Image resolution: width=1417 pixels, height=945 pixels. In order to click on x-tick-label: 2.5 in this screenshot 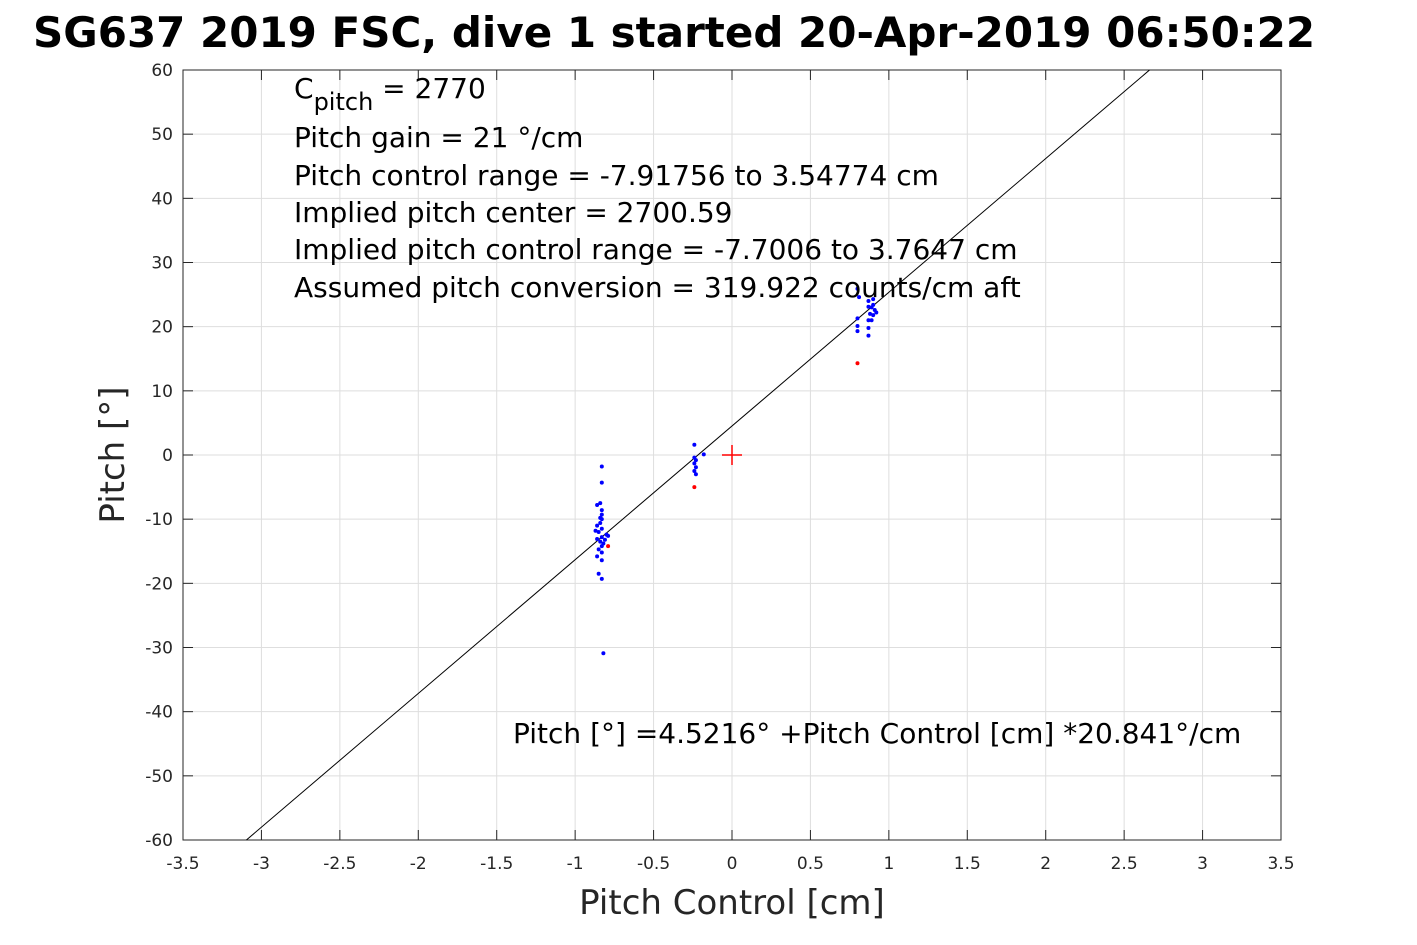, I will do `click(1124, 864)`.